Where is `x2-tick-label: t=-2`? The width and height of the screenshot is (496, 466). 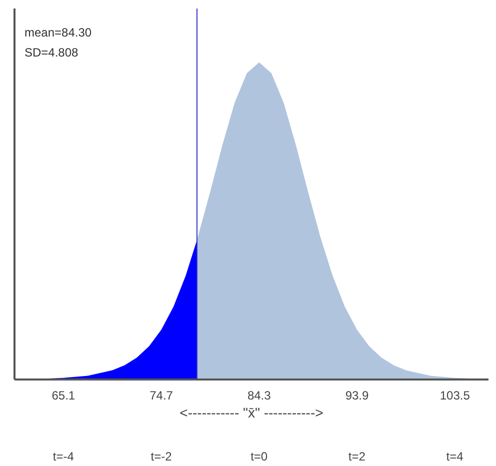 x2-tick-label: t=-2 is located at coordinates (161, 457).